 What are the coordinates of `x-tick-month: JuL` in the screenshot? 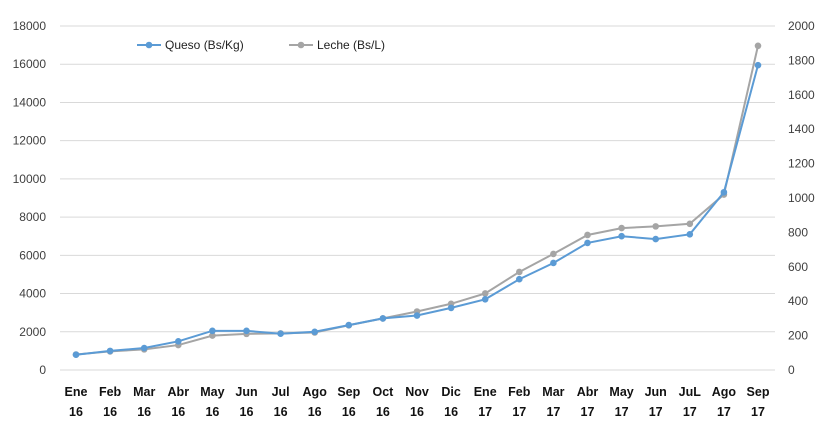 It's located at (690, 392).